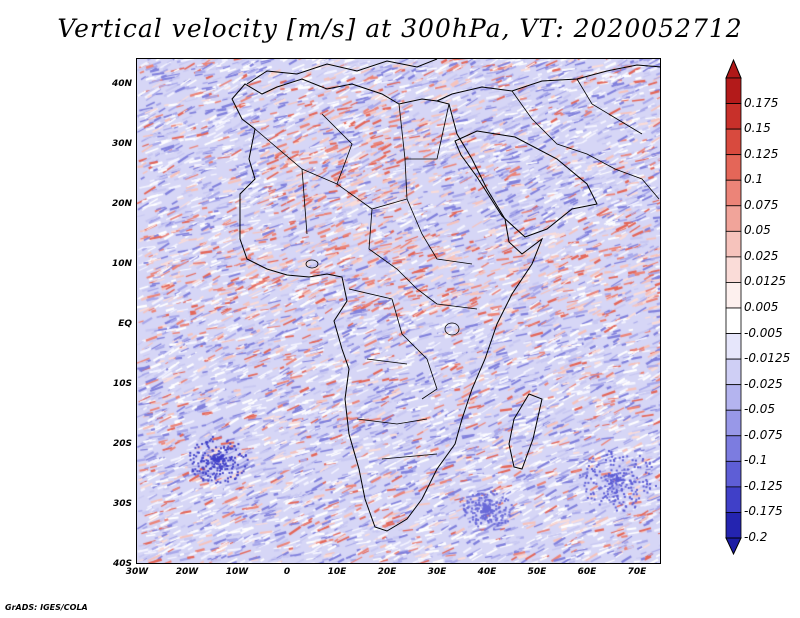 Image resolution: width=800 pixels, height=618 pixels. What do you see at coordinates (587, 572) in the screenshot?
I see `lon-label: 60E` at bounding box center [587, 572].